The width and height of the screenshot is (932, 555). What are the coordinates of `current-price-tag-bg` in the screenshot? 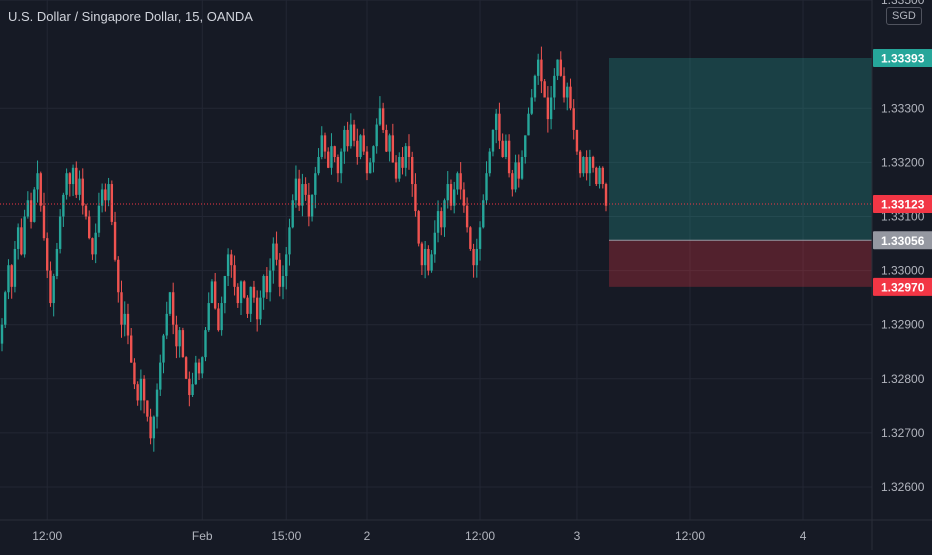 It's located at (902, 204).